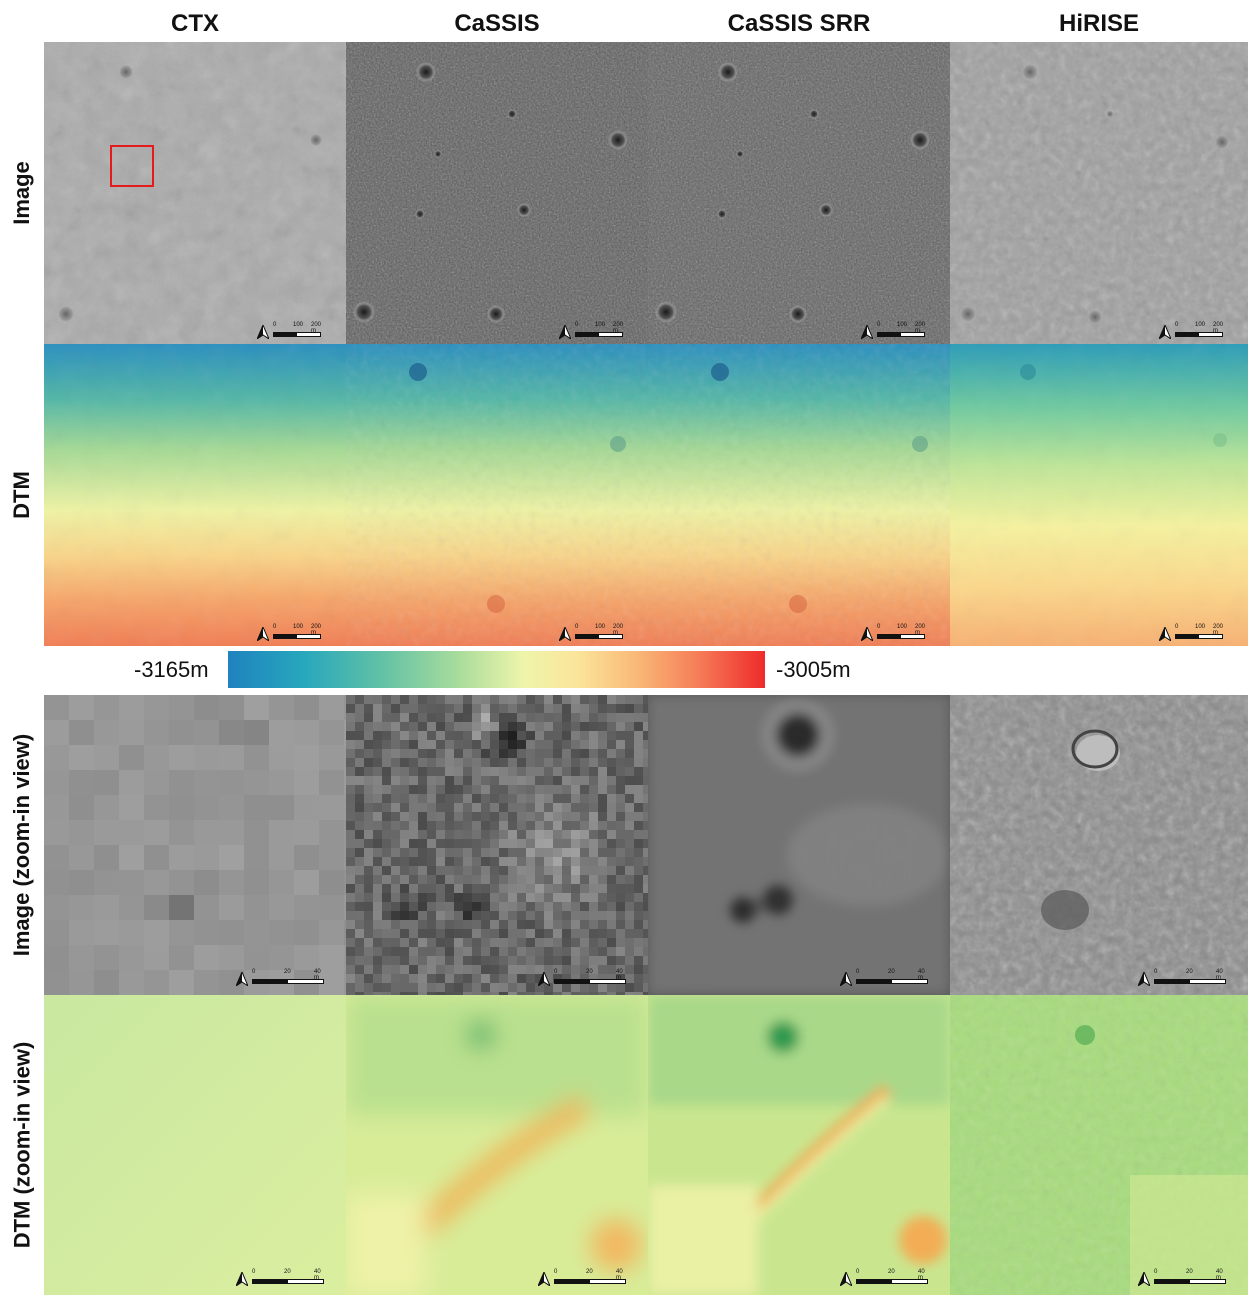 This screenshot has width=1248, height=1295. I want to click on image-cassis-srr, so click(799, 193).